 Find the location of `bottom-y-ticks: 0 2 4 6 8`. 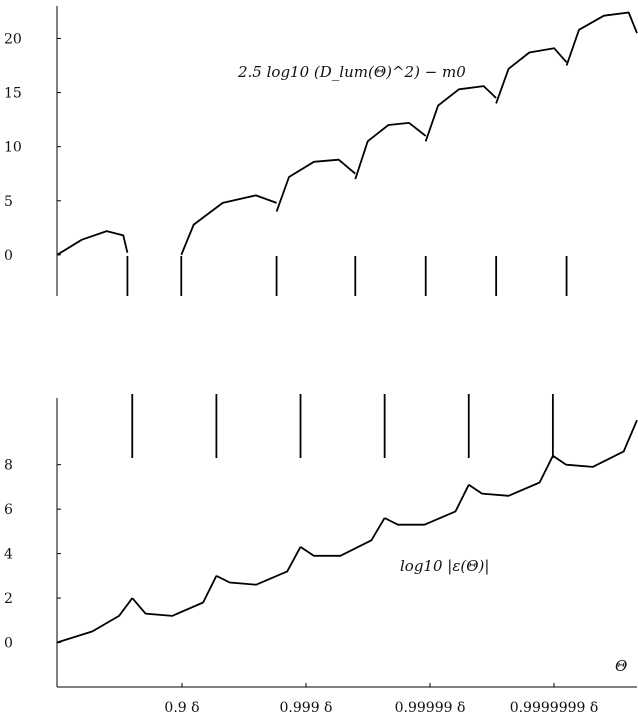

bottom-y-ticks: 0 2 4 6 8 is located at coordinates (32, 555).